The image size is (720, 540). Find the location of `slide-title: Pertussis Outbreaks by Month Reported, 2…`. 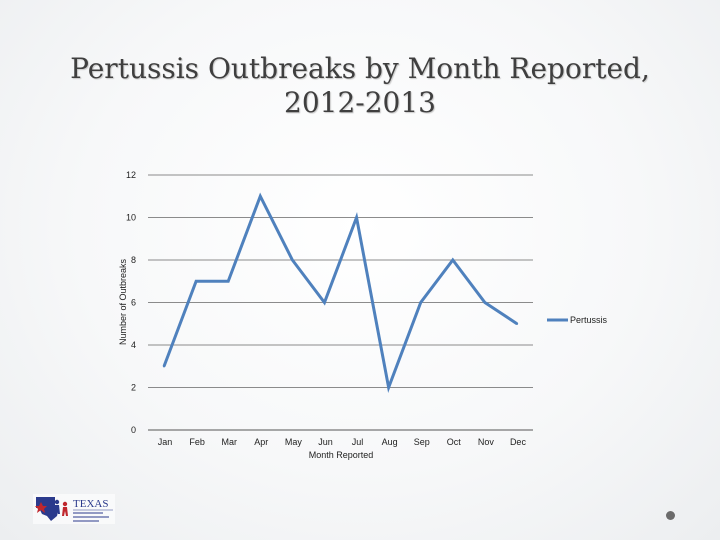

slide-title: Pertussis Outbreaks by Month Reported, 2… is located at coordinates (360, 86).